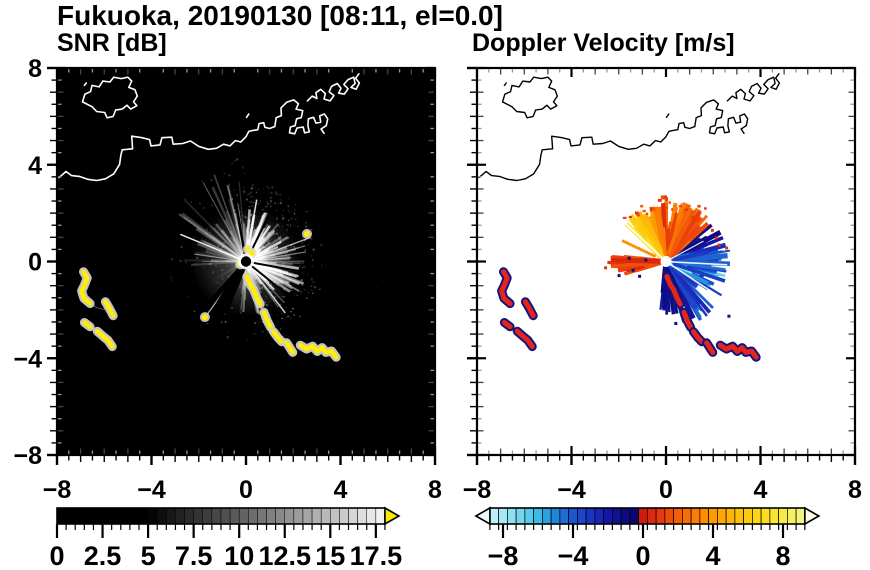  What do you see at coordinates (855, 490) in the screenshot?
I see `x-tick-label: 8` at bounding box center [855, 490].